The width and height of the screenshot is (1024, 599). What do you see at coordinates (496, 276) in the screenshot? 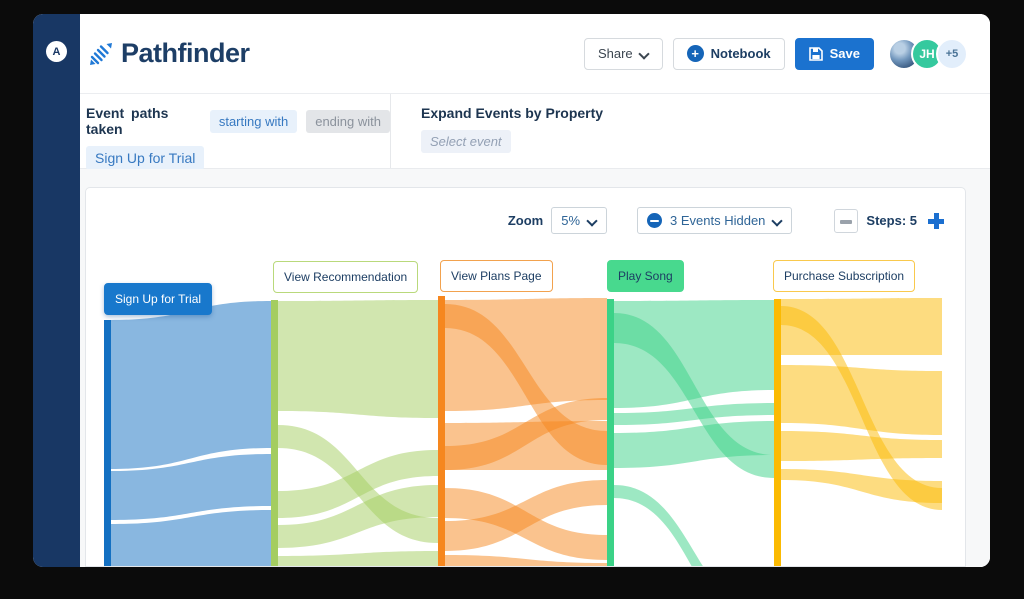
I see `sankey-node-label: View Plans Page` at bounding box center [496, 276].